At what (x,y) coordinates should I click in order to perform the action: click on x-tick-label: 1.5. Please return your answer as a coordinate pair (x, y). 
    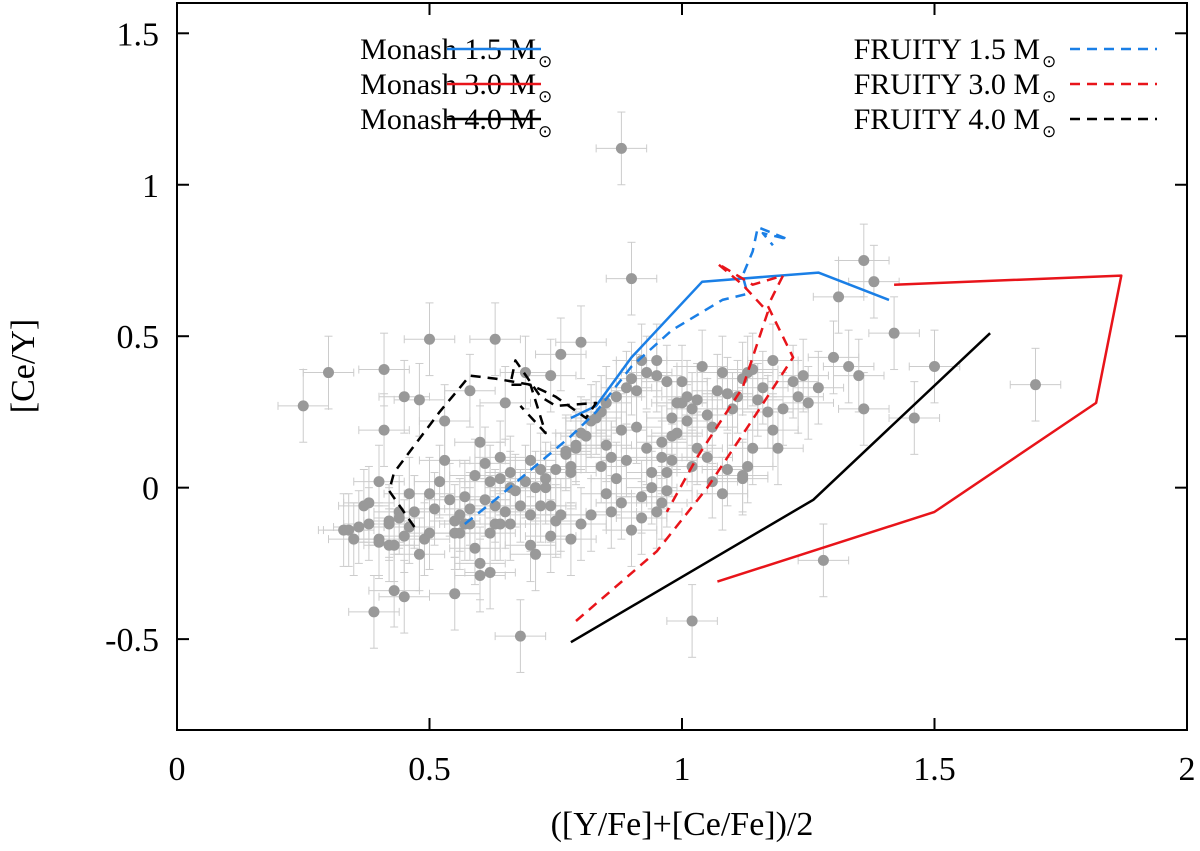
    Looking at the image, I should click on (934, 769).